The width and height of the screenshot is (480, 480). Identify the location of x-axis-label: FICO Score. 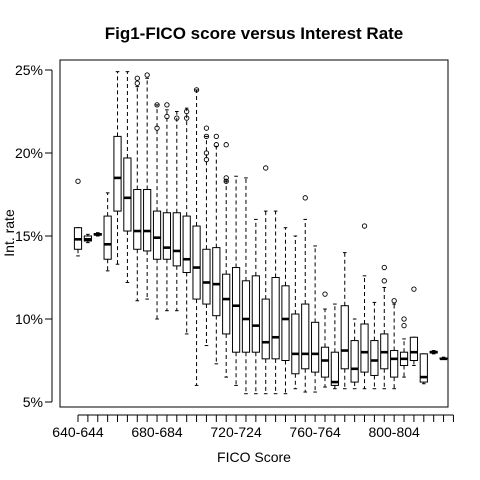
(254, 457).